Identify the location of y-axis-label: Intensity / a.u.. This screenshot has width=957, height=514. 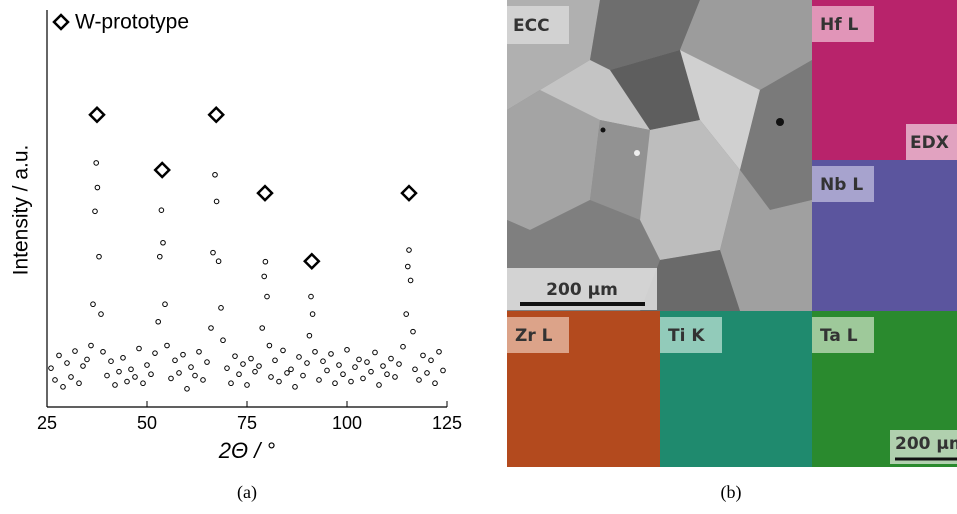
(21, 210).